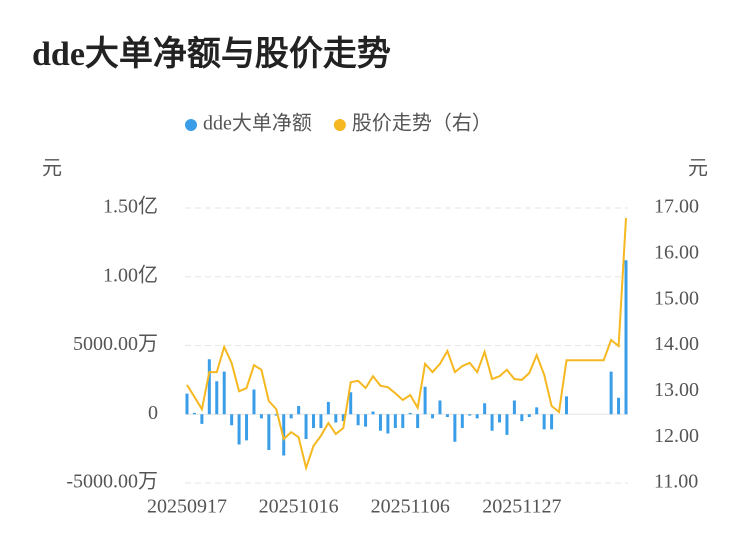 The height and width of the screenshot is (558, 750). What do you see at coordinates (676, 390) in the screenshot?
I see `y2-tick-label: 13.00` at bounding box center [676, 390].